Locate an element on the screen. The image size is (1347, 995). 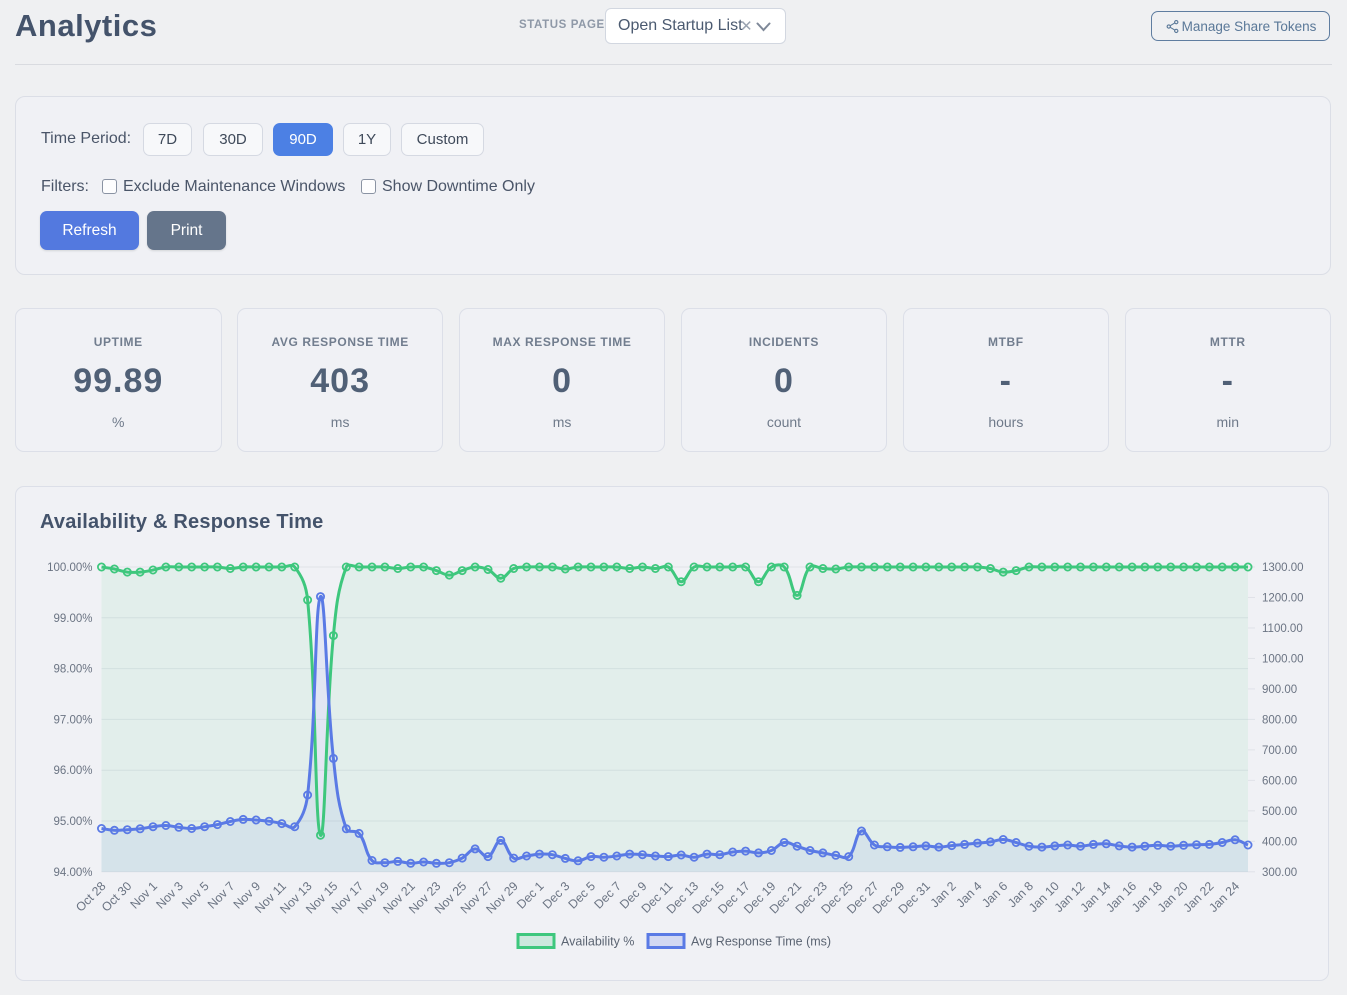
svg-text: Nov 3 is located at coordinates (169, 895).